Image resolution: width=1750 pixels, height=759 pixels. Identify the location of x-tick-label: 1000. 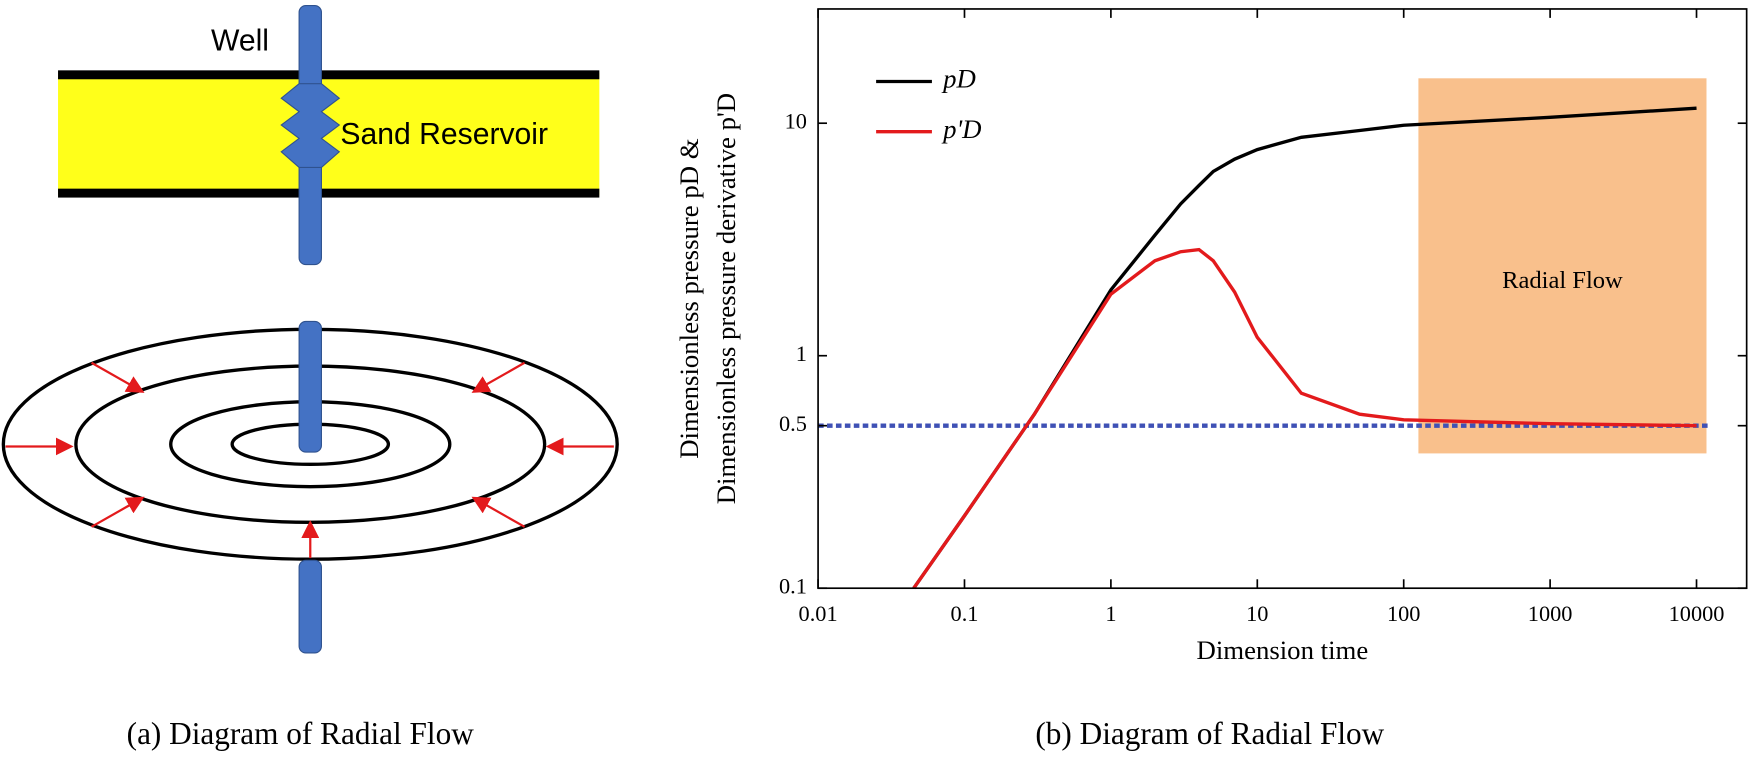
(1550, 613).